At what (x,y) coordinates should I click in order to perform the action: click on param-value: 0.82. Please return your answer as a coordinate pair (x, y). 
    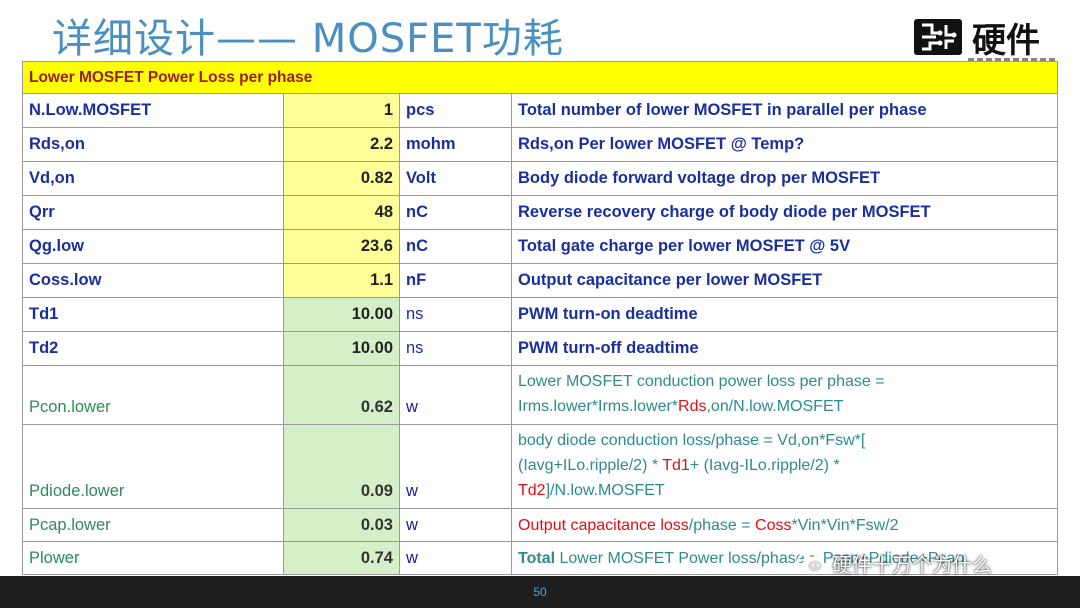
    Looking at the image, I should click on (341, 178).